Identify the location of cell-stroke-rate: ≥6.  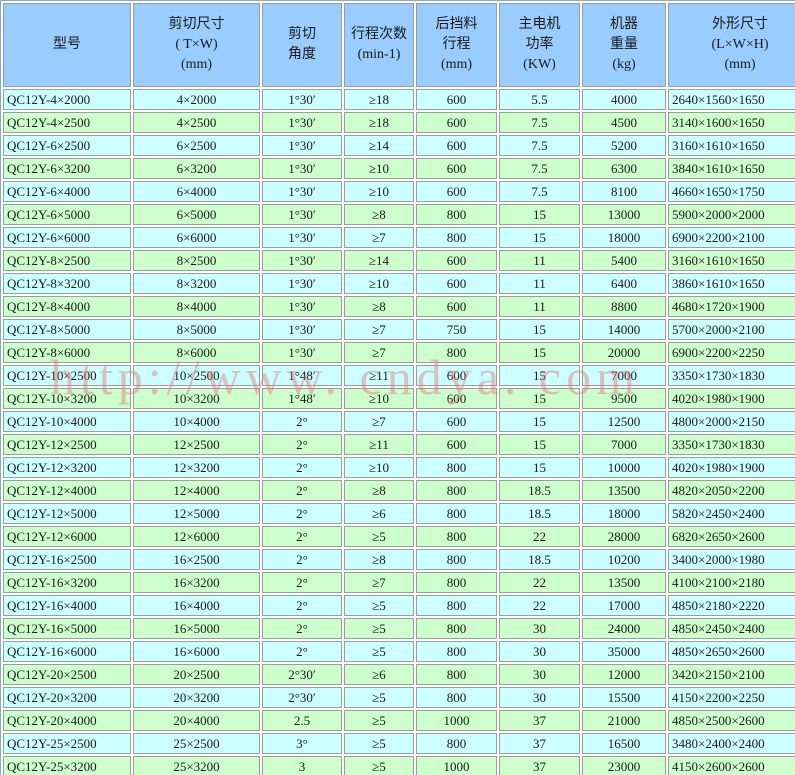
(379, 513).